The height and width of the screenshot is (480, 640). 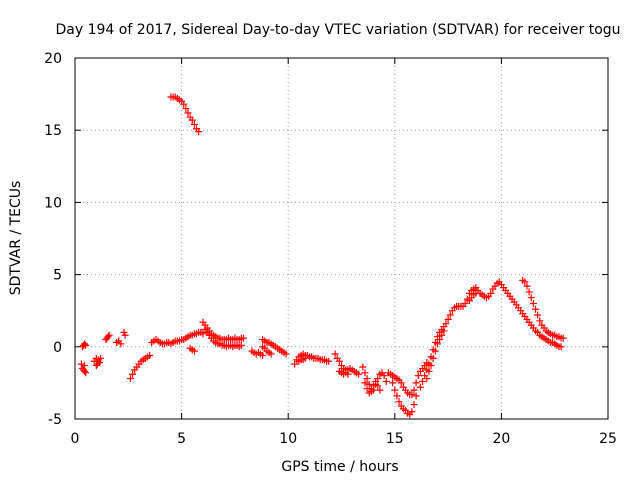 What do you see at coordinates (501, 439) in the screenshot?
I see `x-tick-label: 20` at bounding box center [501, 439].